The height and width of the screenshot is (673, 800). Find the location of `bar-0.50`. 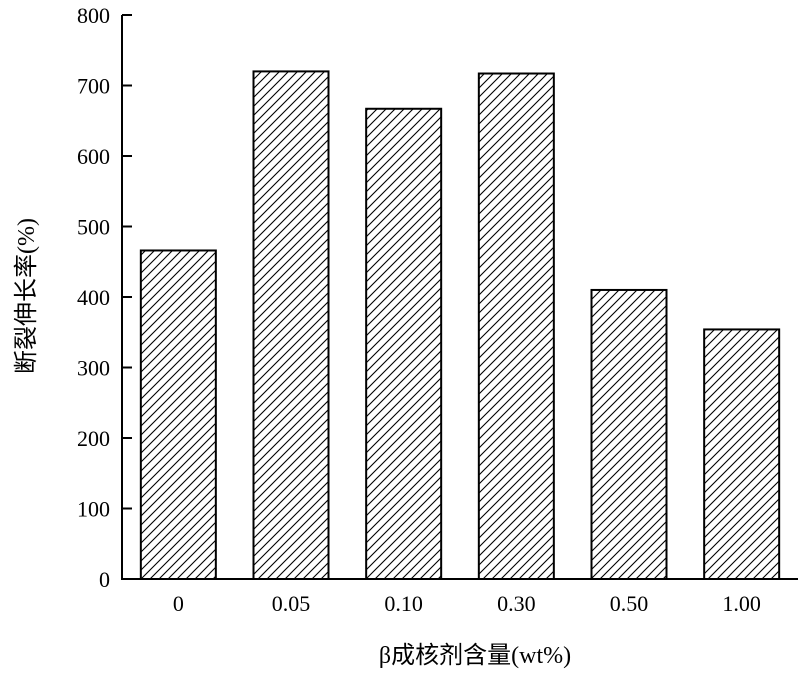

bar-0.50 is located at coordinates (629, 434).